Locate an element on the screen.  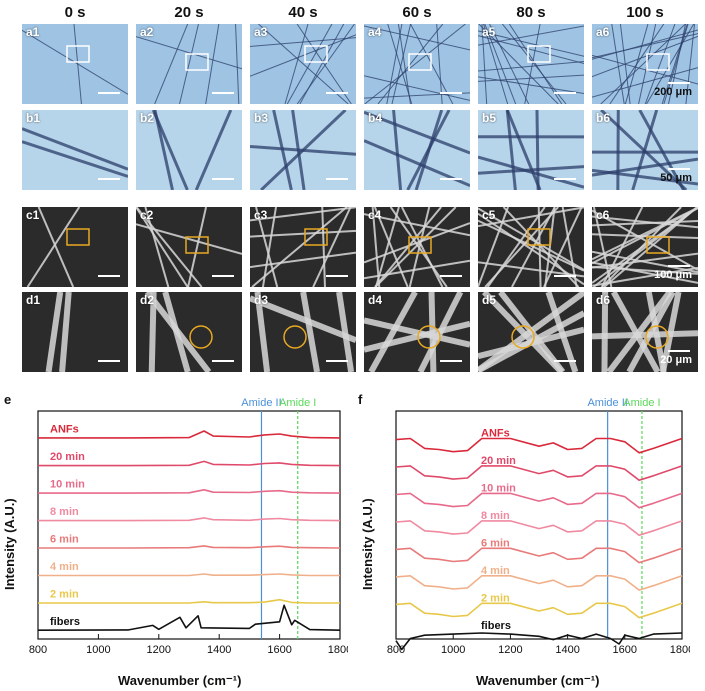
x-tick-label: 1000 is located at coordinates (98, 649).